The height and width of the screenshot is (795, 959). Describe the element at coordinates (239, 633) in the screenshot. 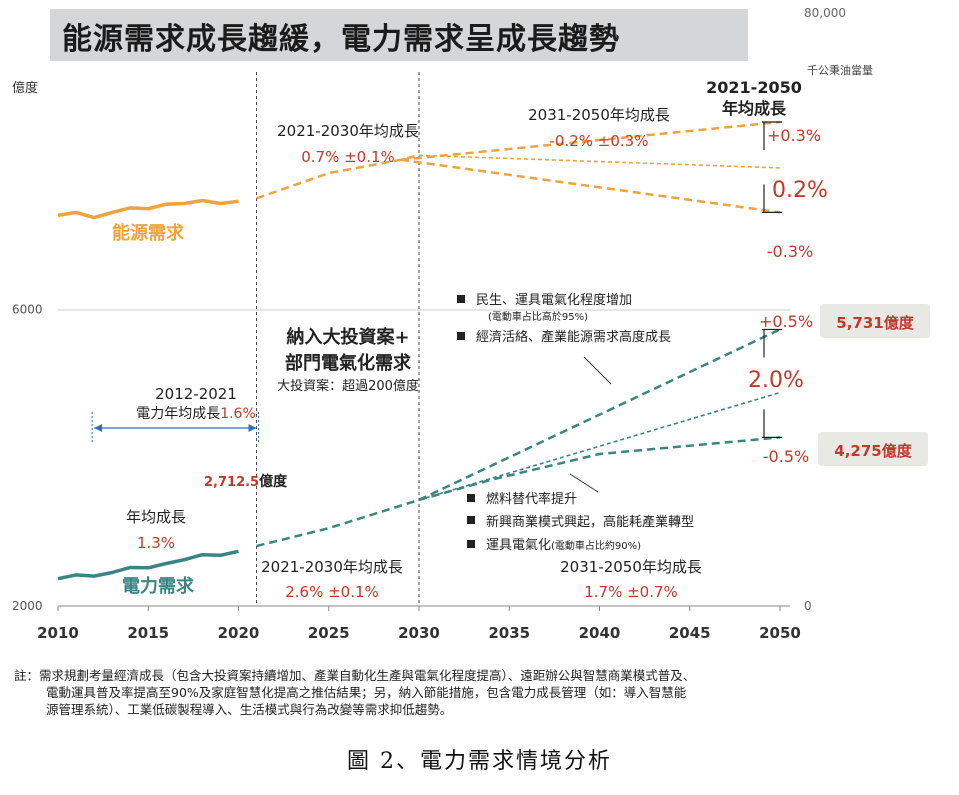

I see `x-tick-label-2020: 2020` at that location.